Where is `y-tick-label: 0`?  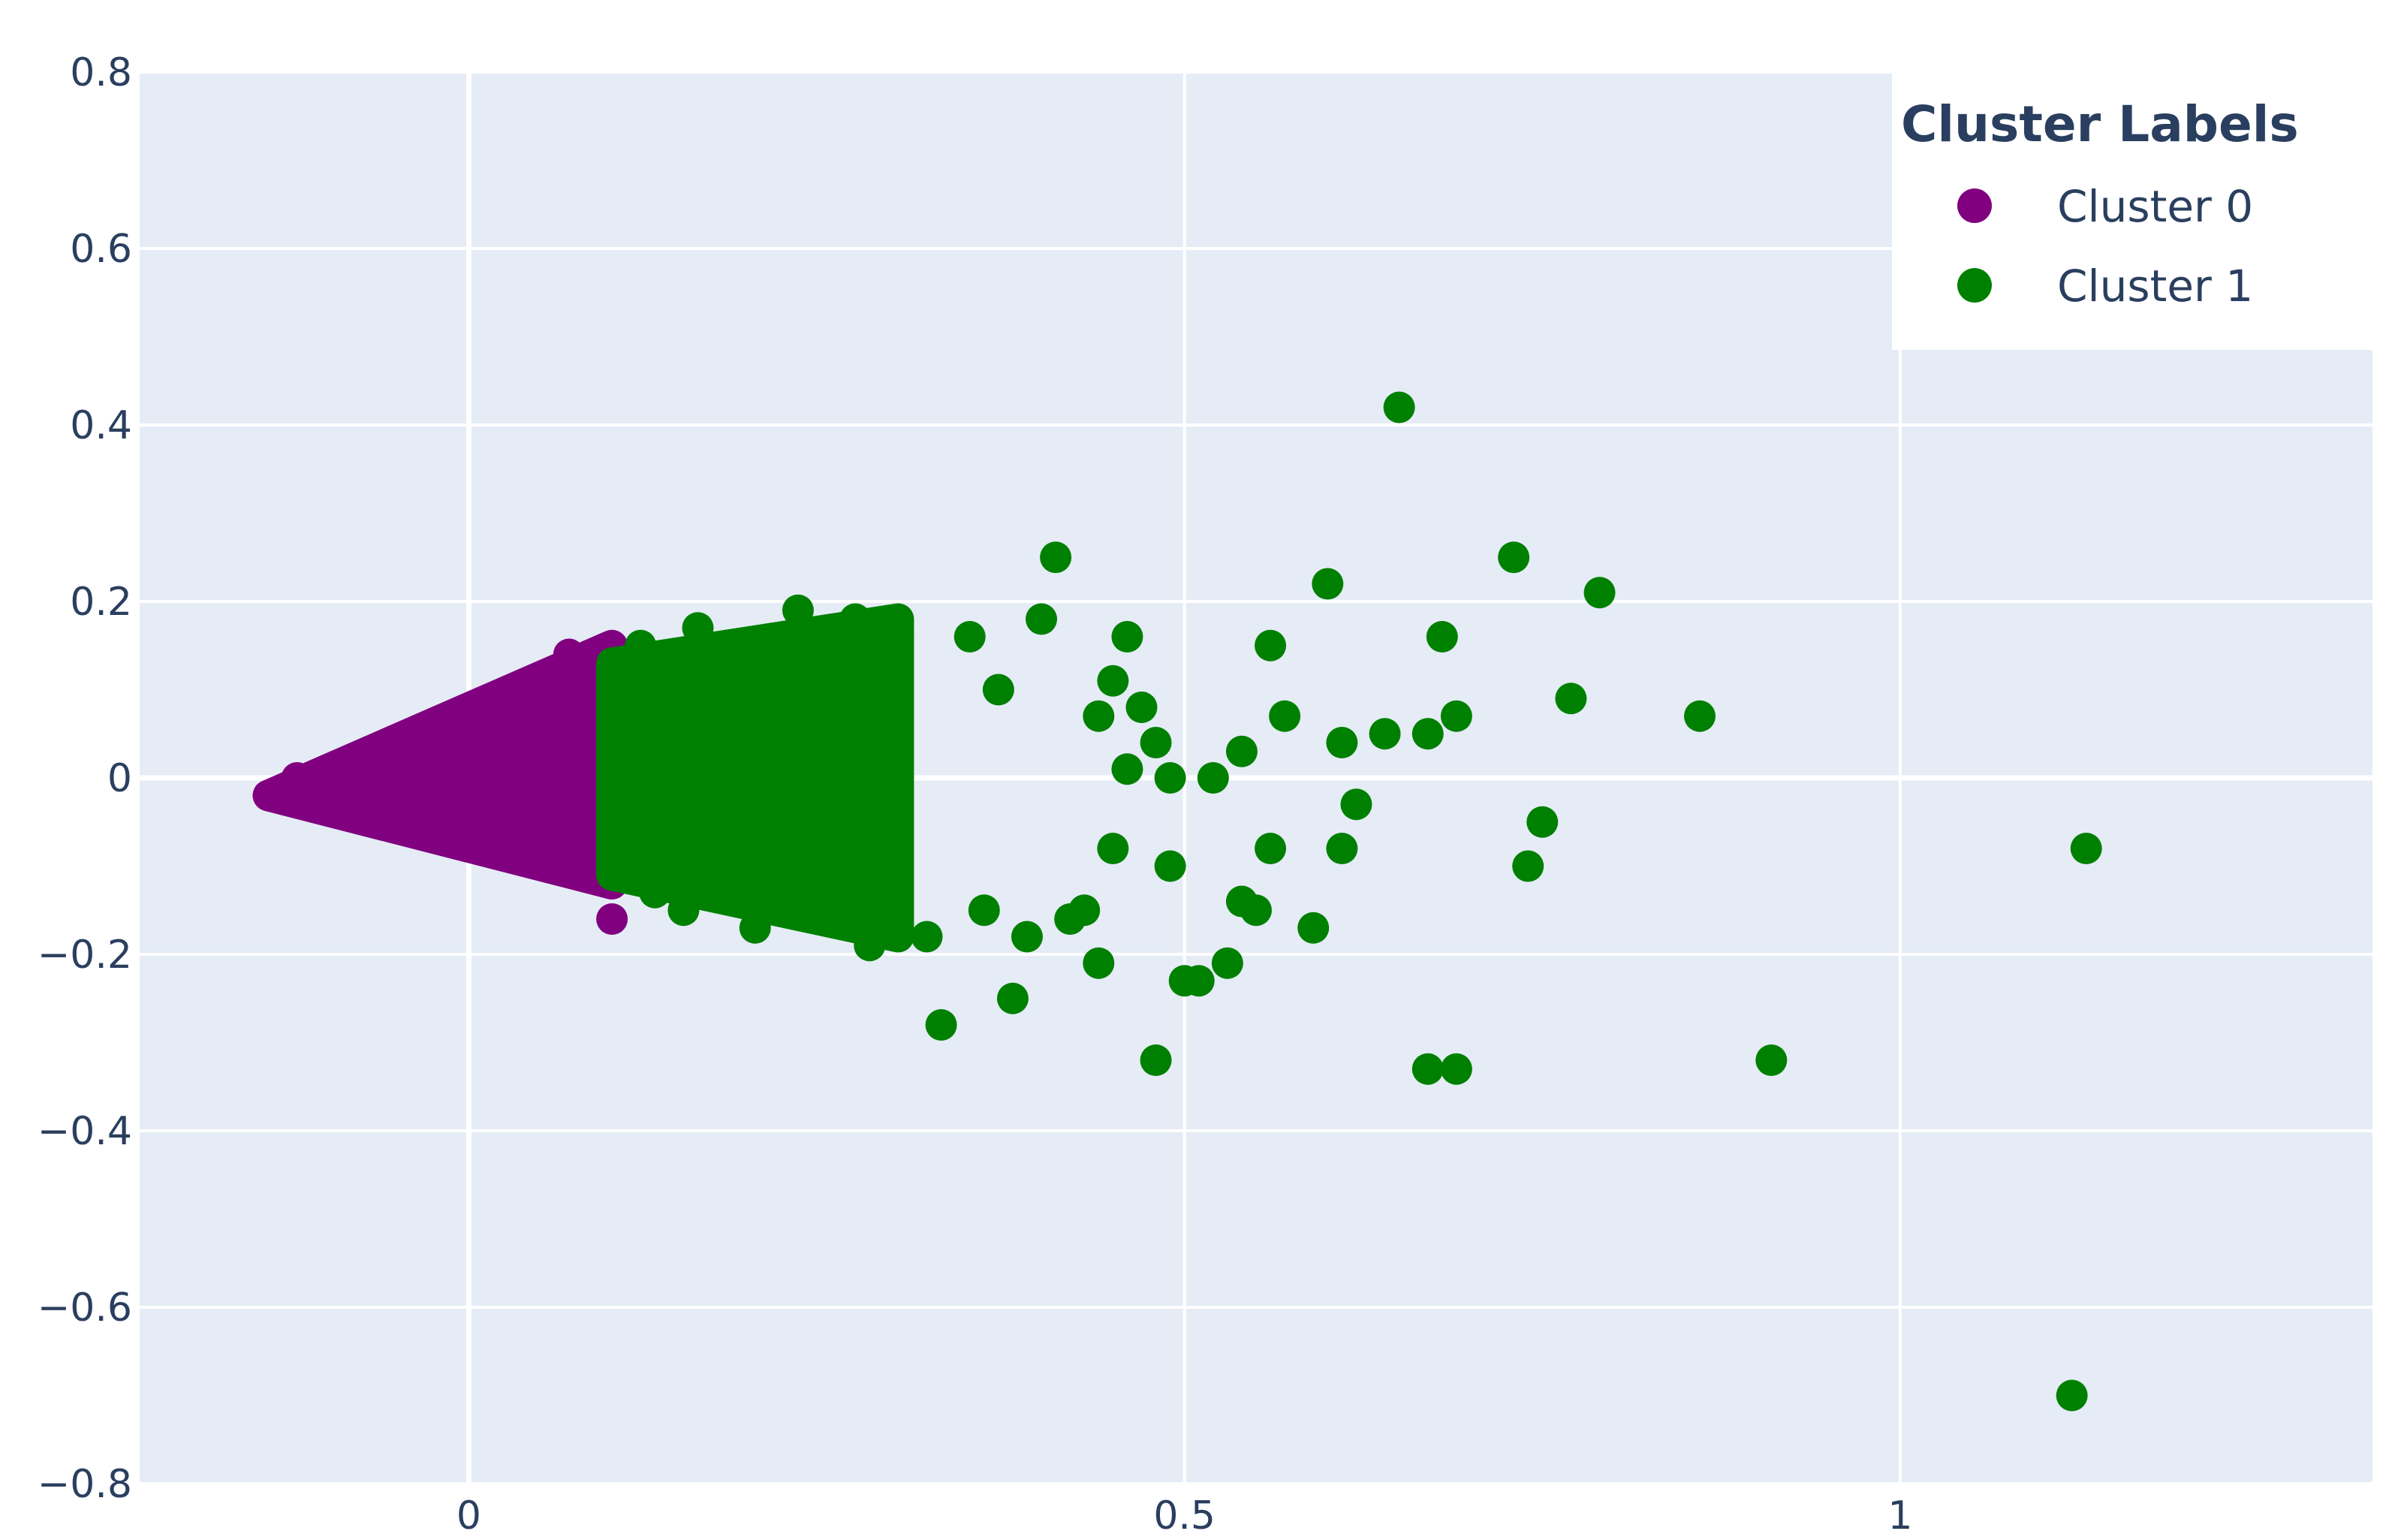
y-tick-label: 0 is located at coordinates (119, 778).